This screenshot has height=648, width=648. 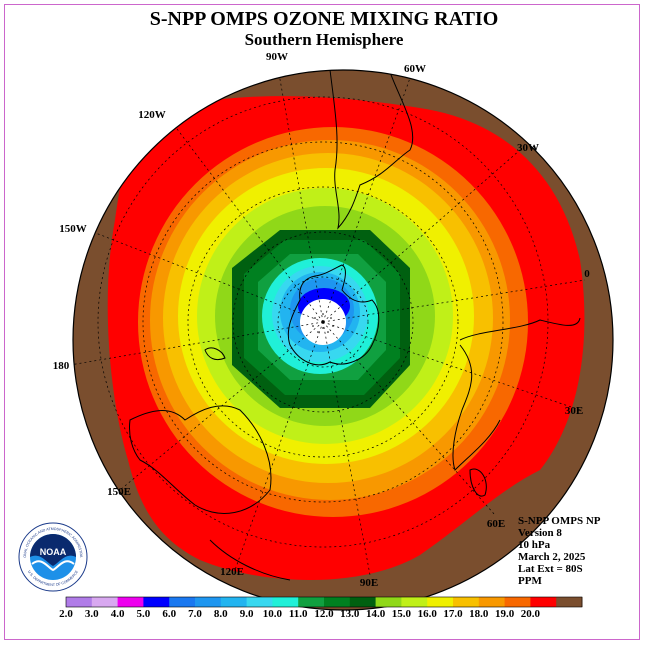 What do you see at coordinates (587, 274) in the screenshot?
I see `lon-label-0: 0` at bounding box center [587, 274].